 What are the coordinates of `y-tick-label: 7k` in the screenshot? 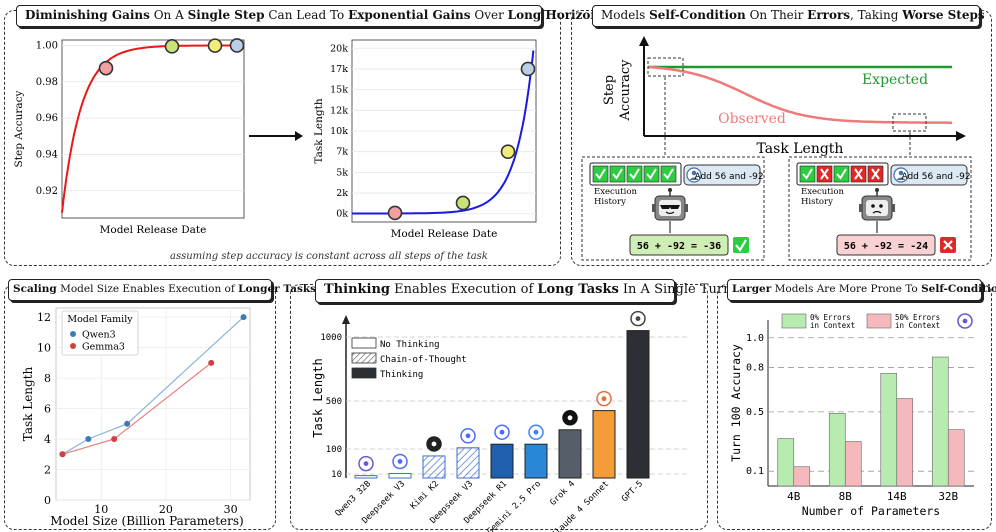 It's located at (342, 152).